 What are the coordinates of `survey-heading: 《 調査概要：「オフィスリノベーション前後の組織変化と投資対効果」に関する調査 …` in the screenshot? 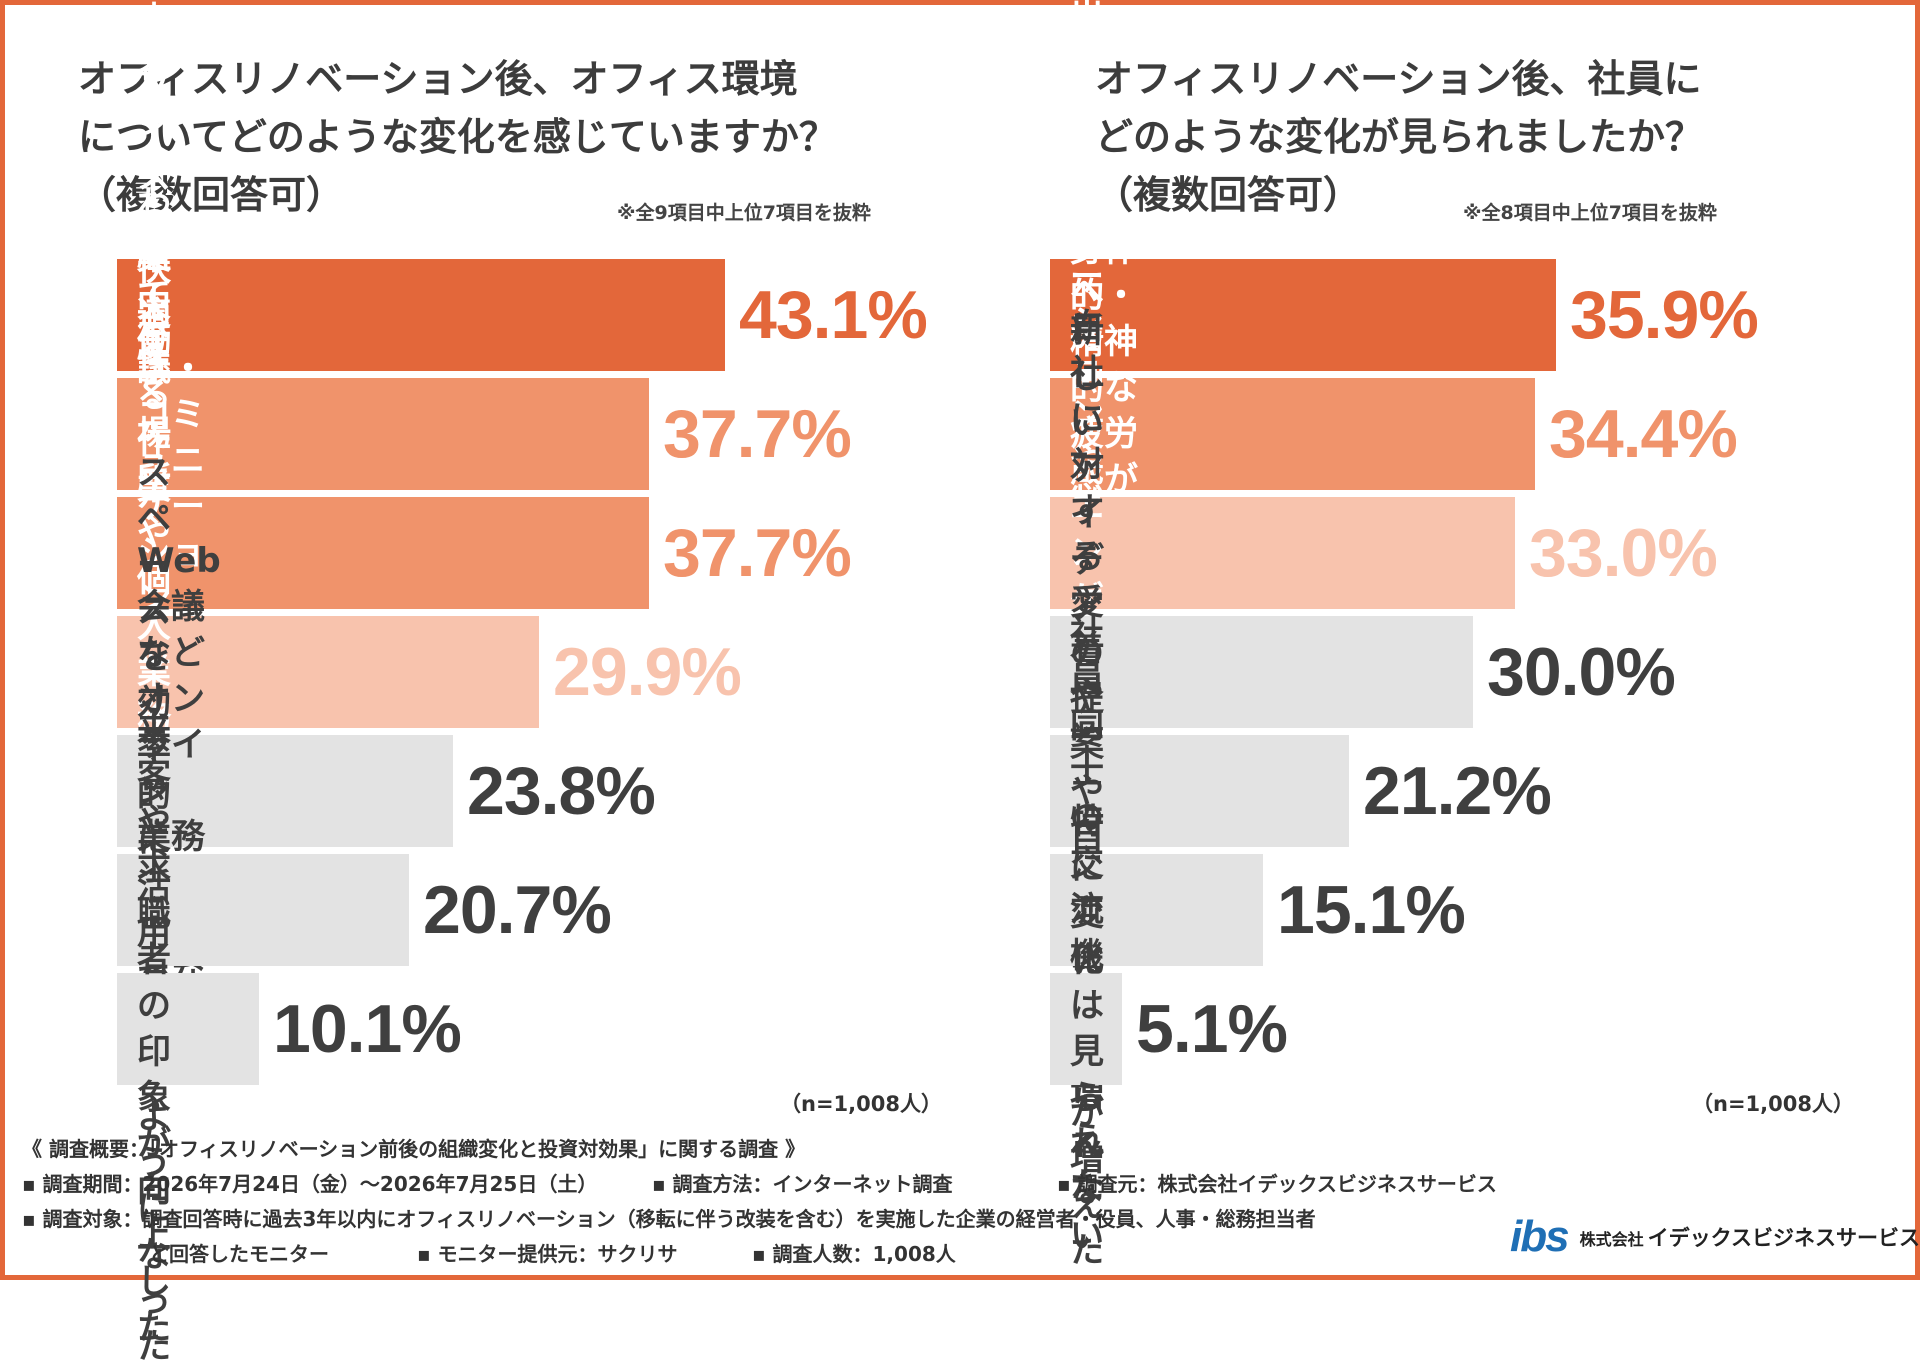 It's located at (414, 1149).